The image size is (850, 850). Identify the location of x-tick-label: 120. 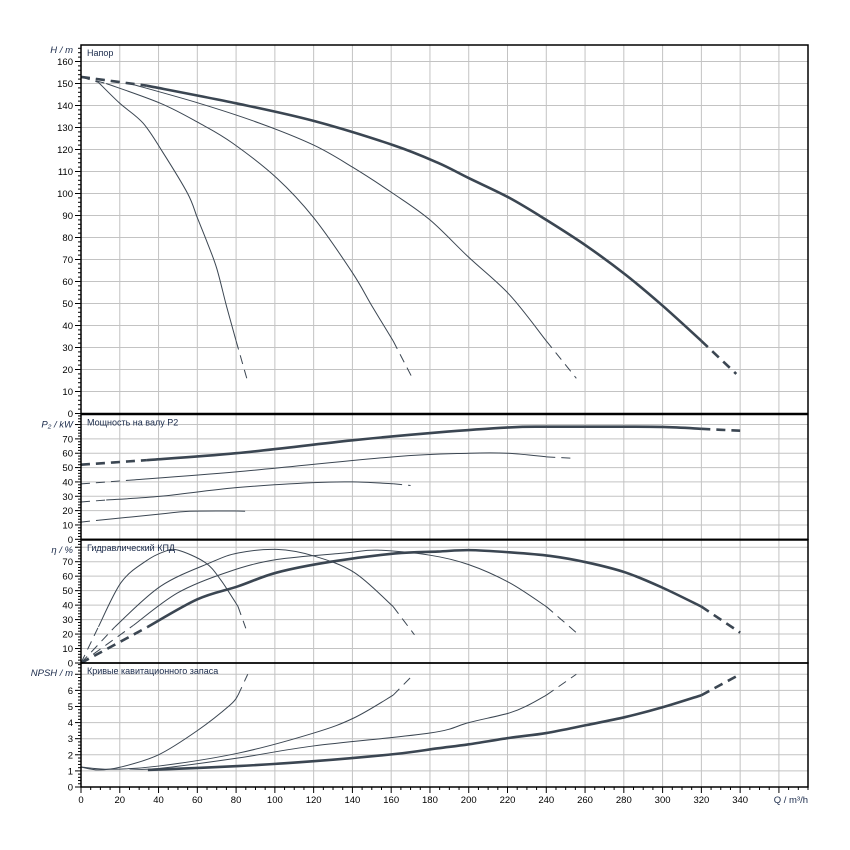
(314, 800).